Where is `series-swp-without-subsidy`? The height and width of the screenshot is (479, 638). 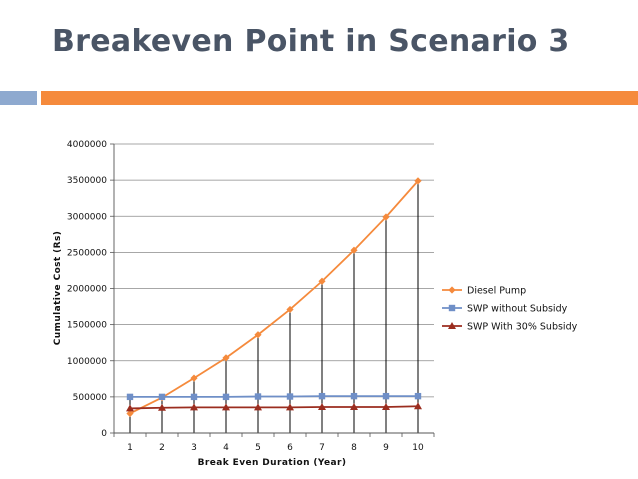 series-swp-without-subsidy is located at coordinates (274, 396).